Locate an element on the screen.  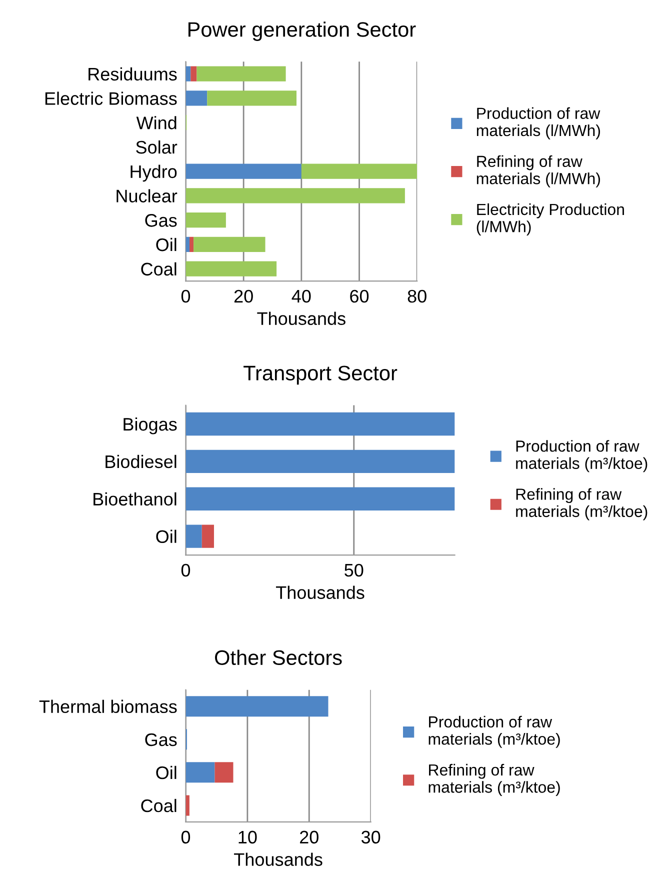
legend-label: Production of raw materials (l/MWh) is located at coordinates (538, 123).